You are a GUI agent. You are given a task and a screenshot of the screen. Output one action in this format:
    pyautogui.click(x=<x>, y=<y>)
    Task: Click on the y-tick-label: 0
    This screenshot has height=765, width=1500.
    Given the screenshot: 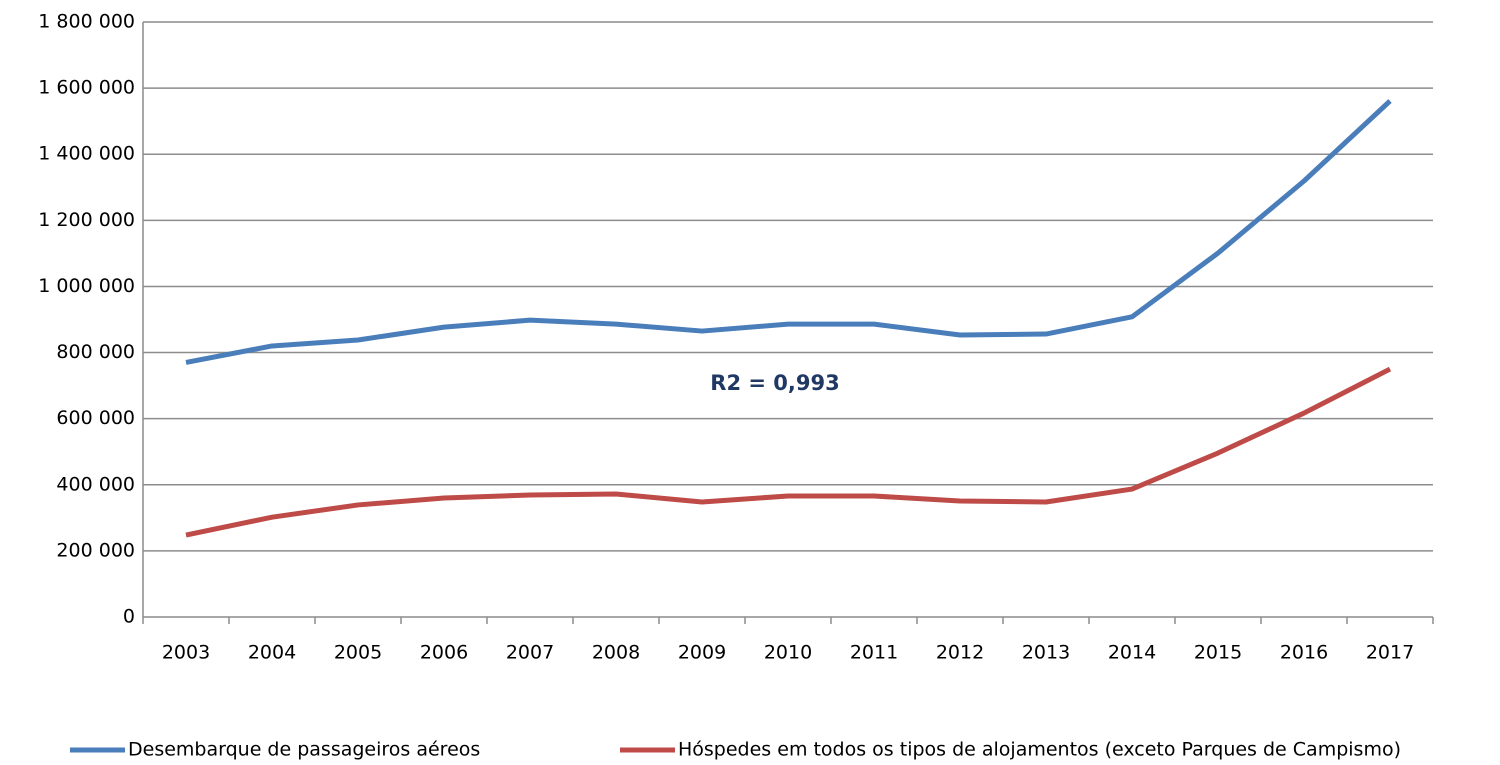 What is the action you would take?
    pyautogui.click(x=129, y=617)
    